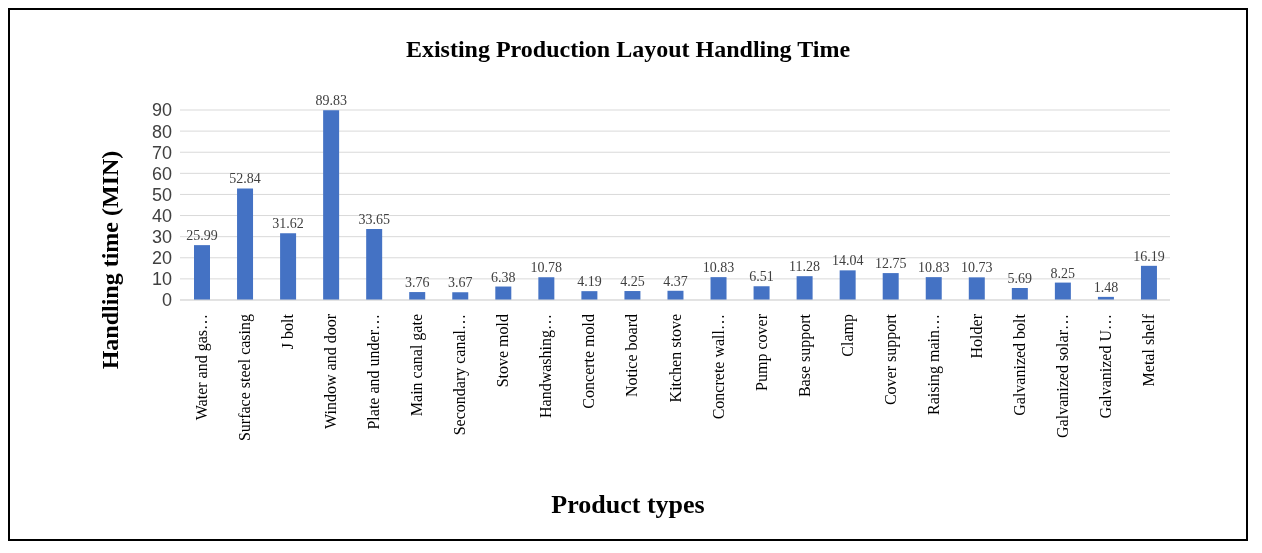  What do you see at coordinates (161, 215) in the screenshot?
I see `y-tick-label: 40` at bounding box center [161, 215].